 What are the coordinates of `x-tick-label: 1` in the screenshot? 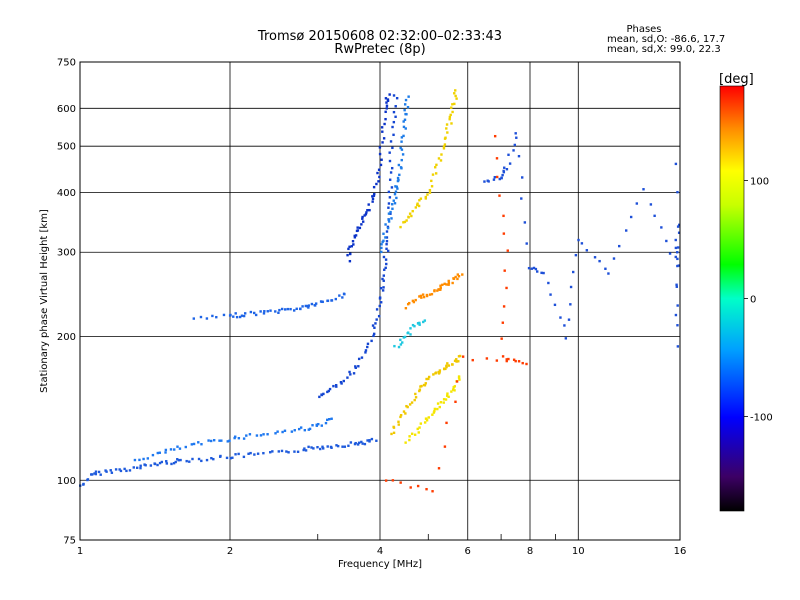 It's located at (80, 551).